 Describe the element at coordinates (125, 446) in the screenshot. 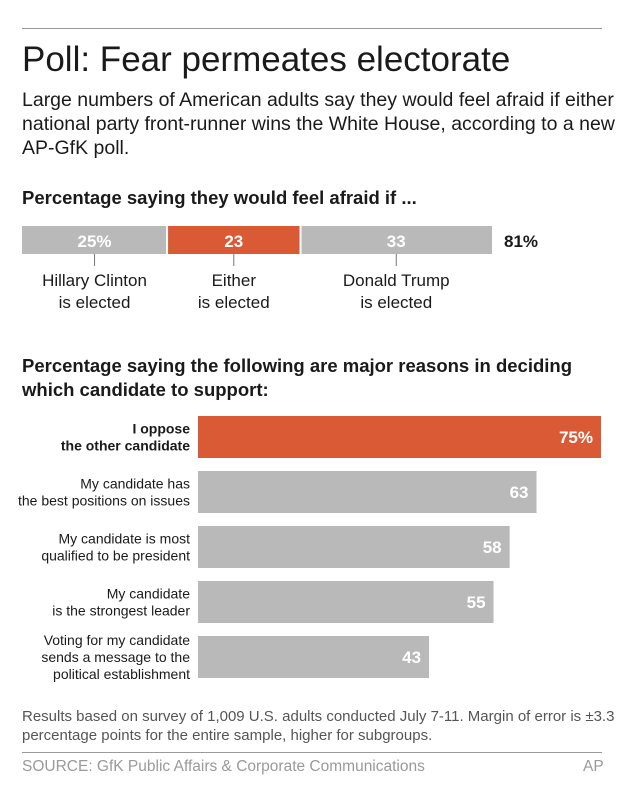

I see `reason-category-label: the other candidate` at that location.